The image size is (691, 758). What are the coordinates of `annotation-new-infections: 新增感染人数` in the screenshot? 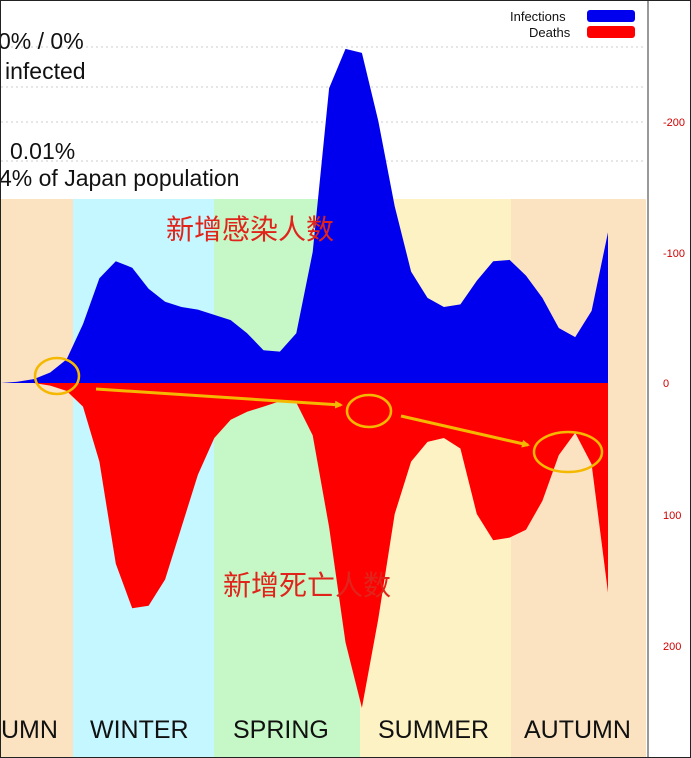 It's located at (250, 229).